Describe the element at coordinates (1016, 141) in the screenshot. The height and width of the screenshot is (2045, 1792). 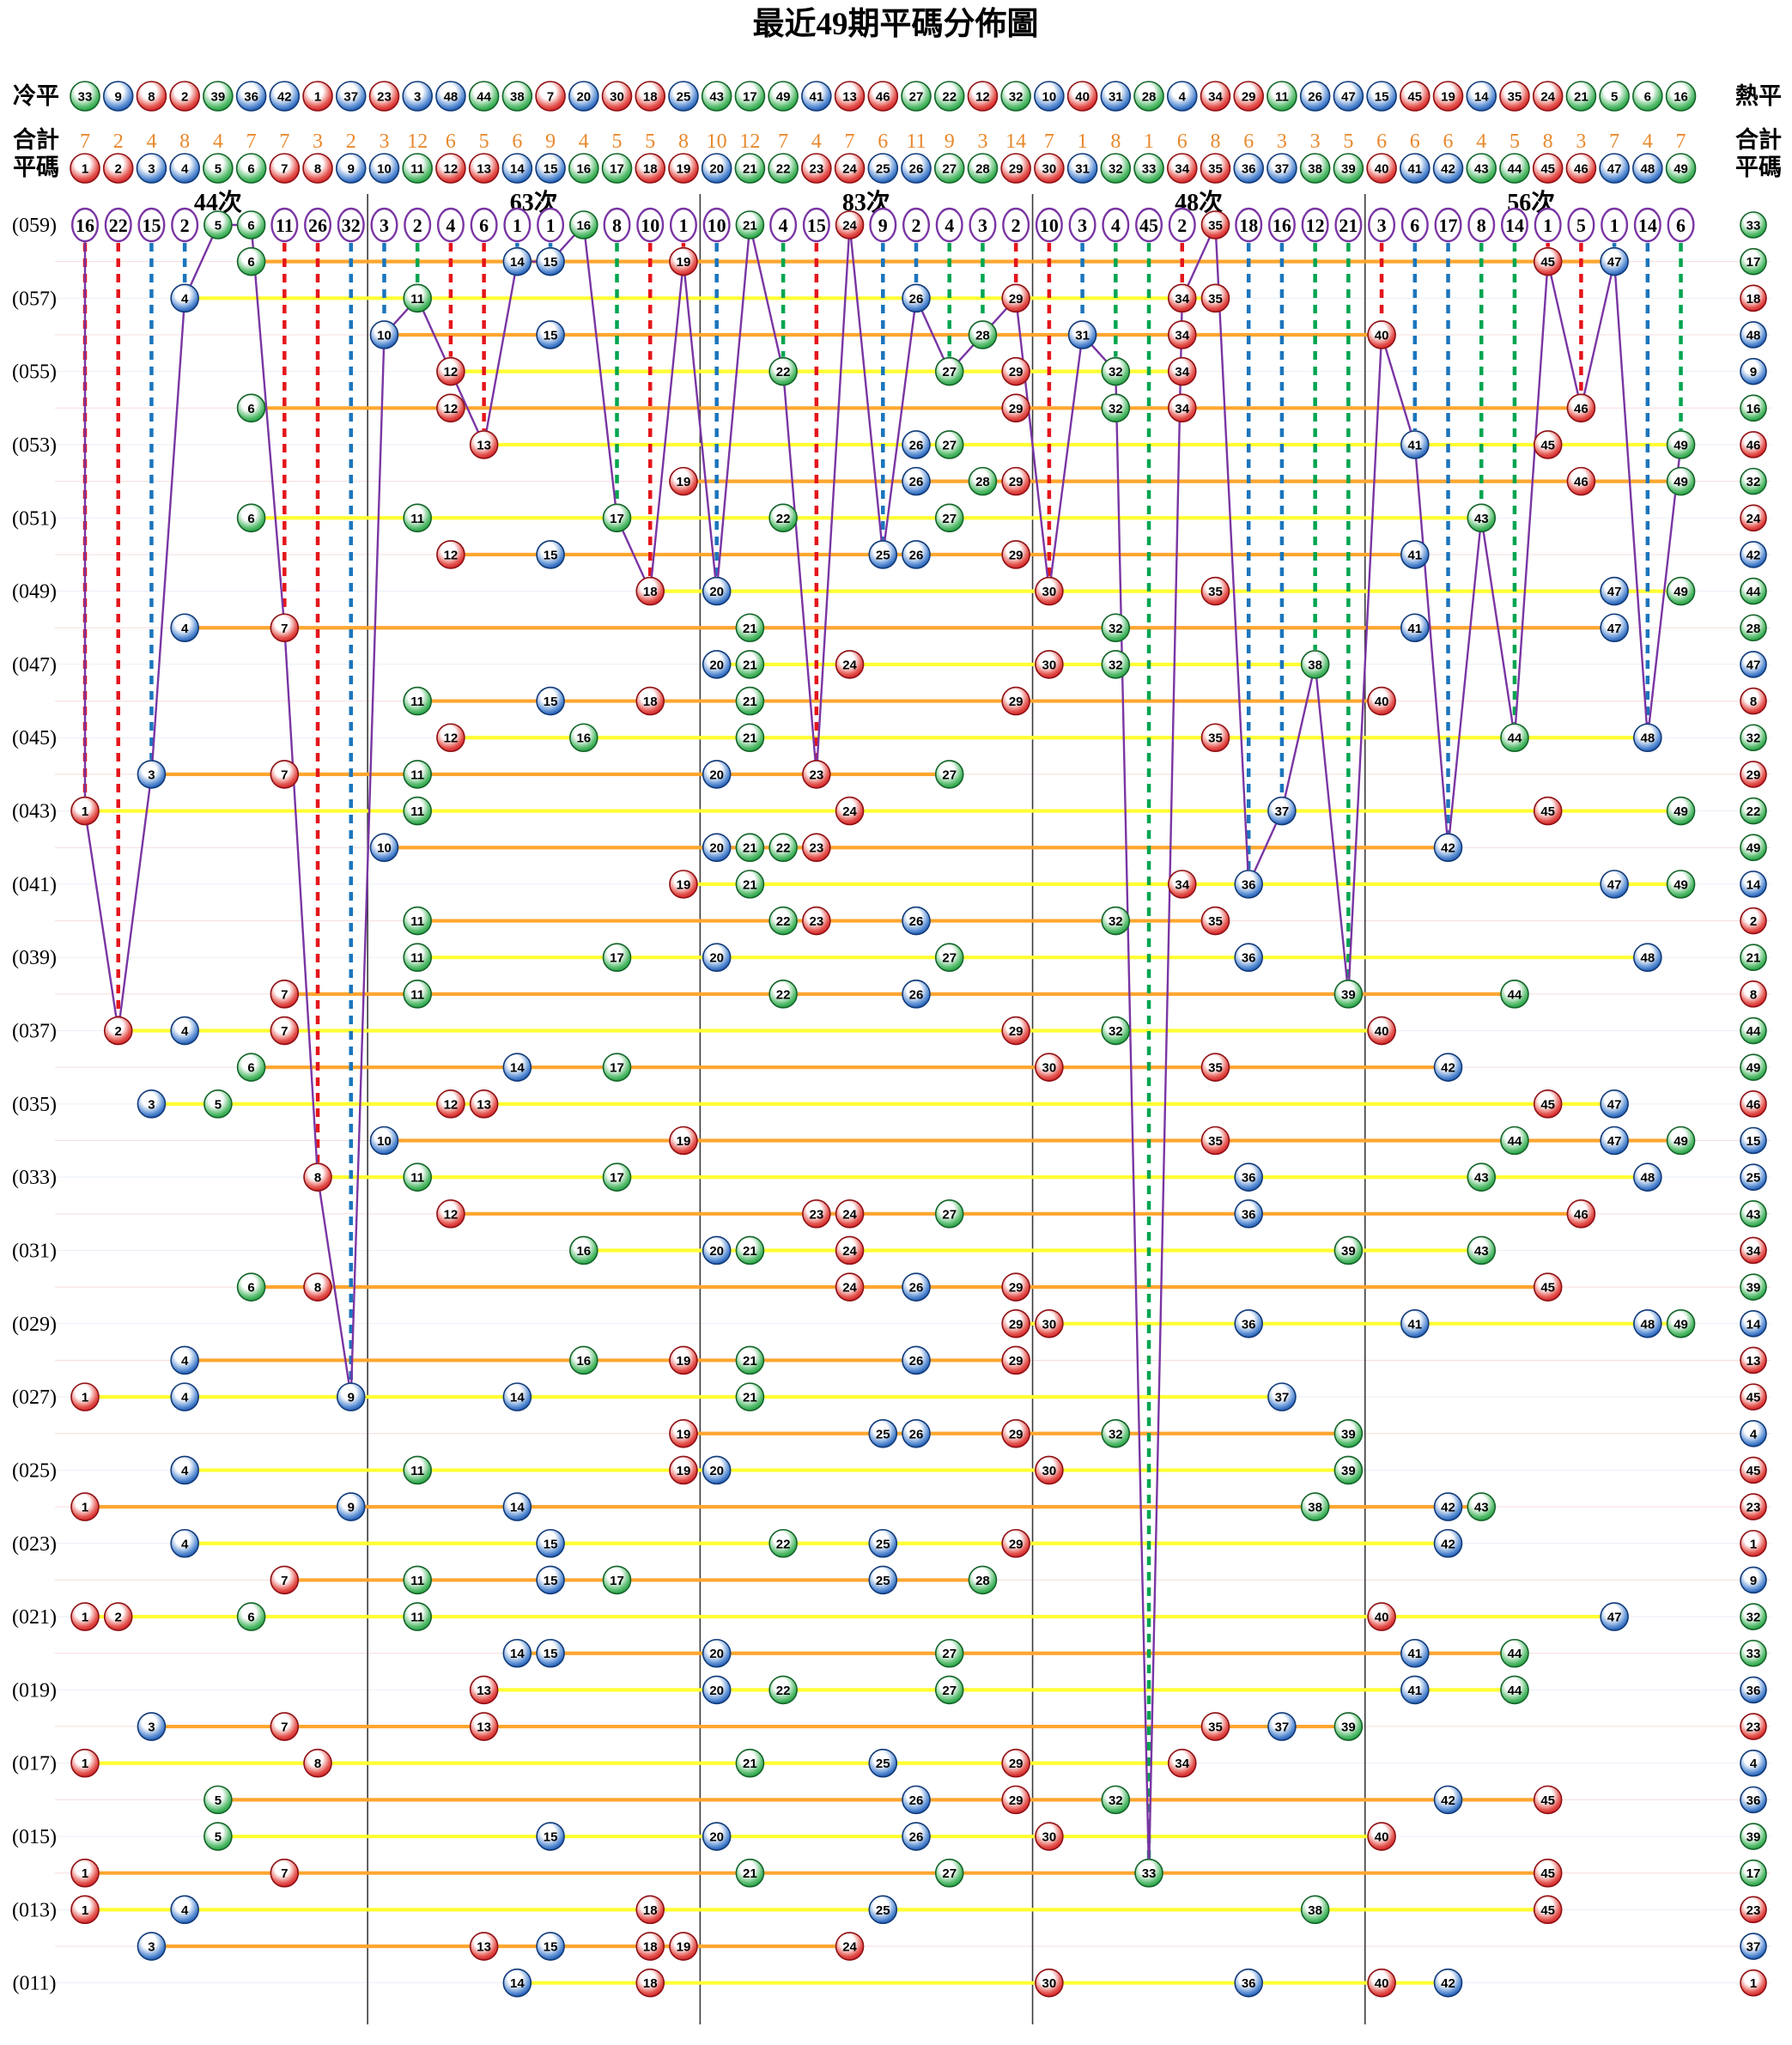
I see `total-count-29: 14` at that location.